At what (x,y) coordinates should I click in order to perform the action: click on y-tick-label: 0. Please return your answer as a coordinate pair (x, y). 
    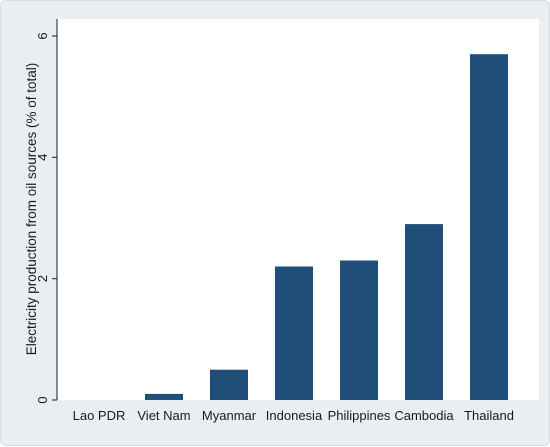
    Looking at the image, I should click on (42, 399).